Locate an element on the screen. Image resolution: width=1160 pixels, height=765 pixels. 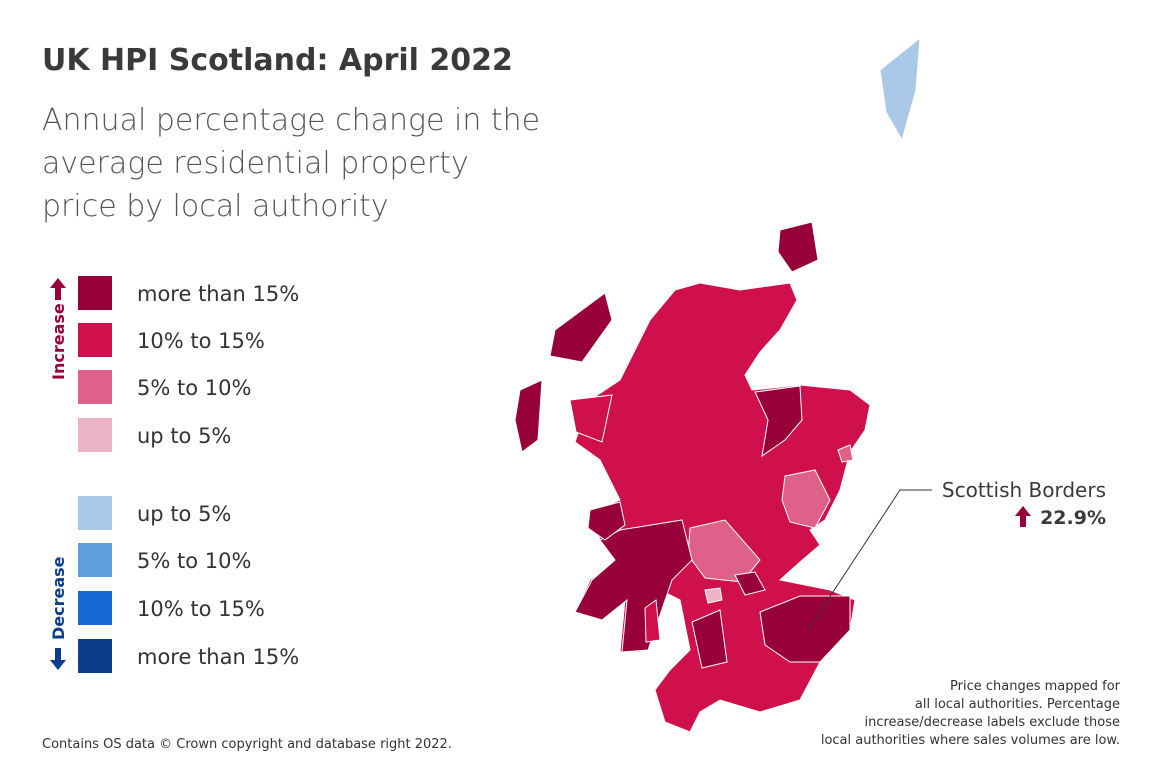
leader-line is located at coordinates (869, 560).